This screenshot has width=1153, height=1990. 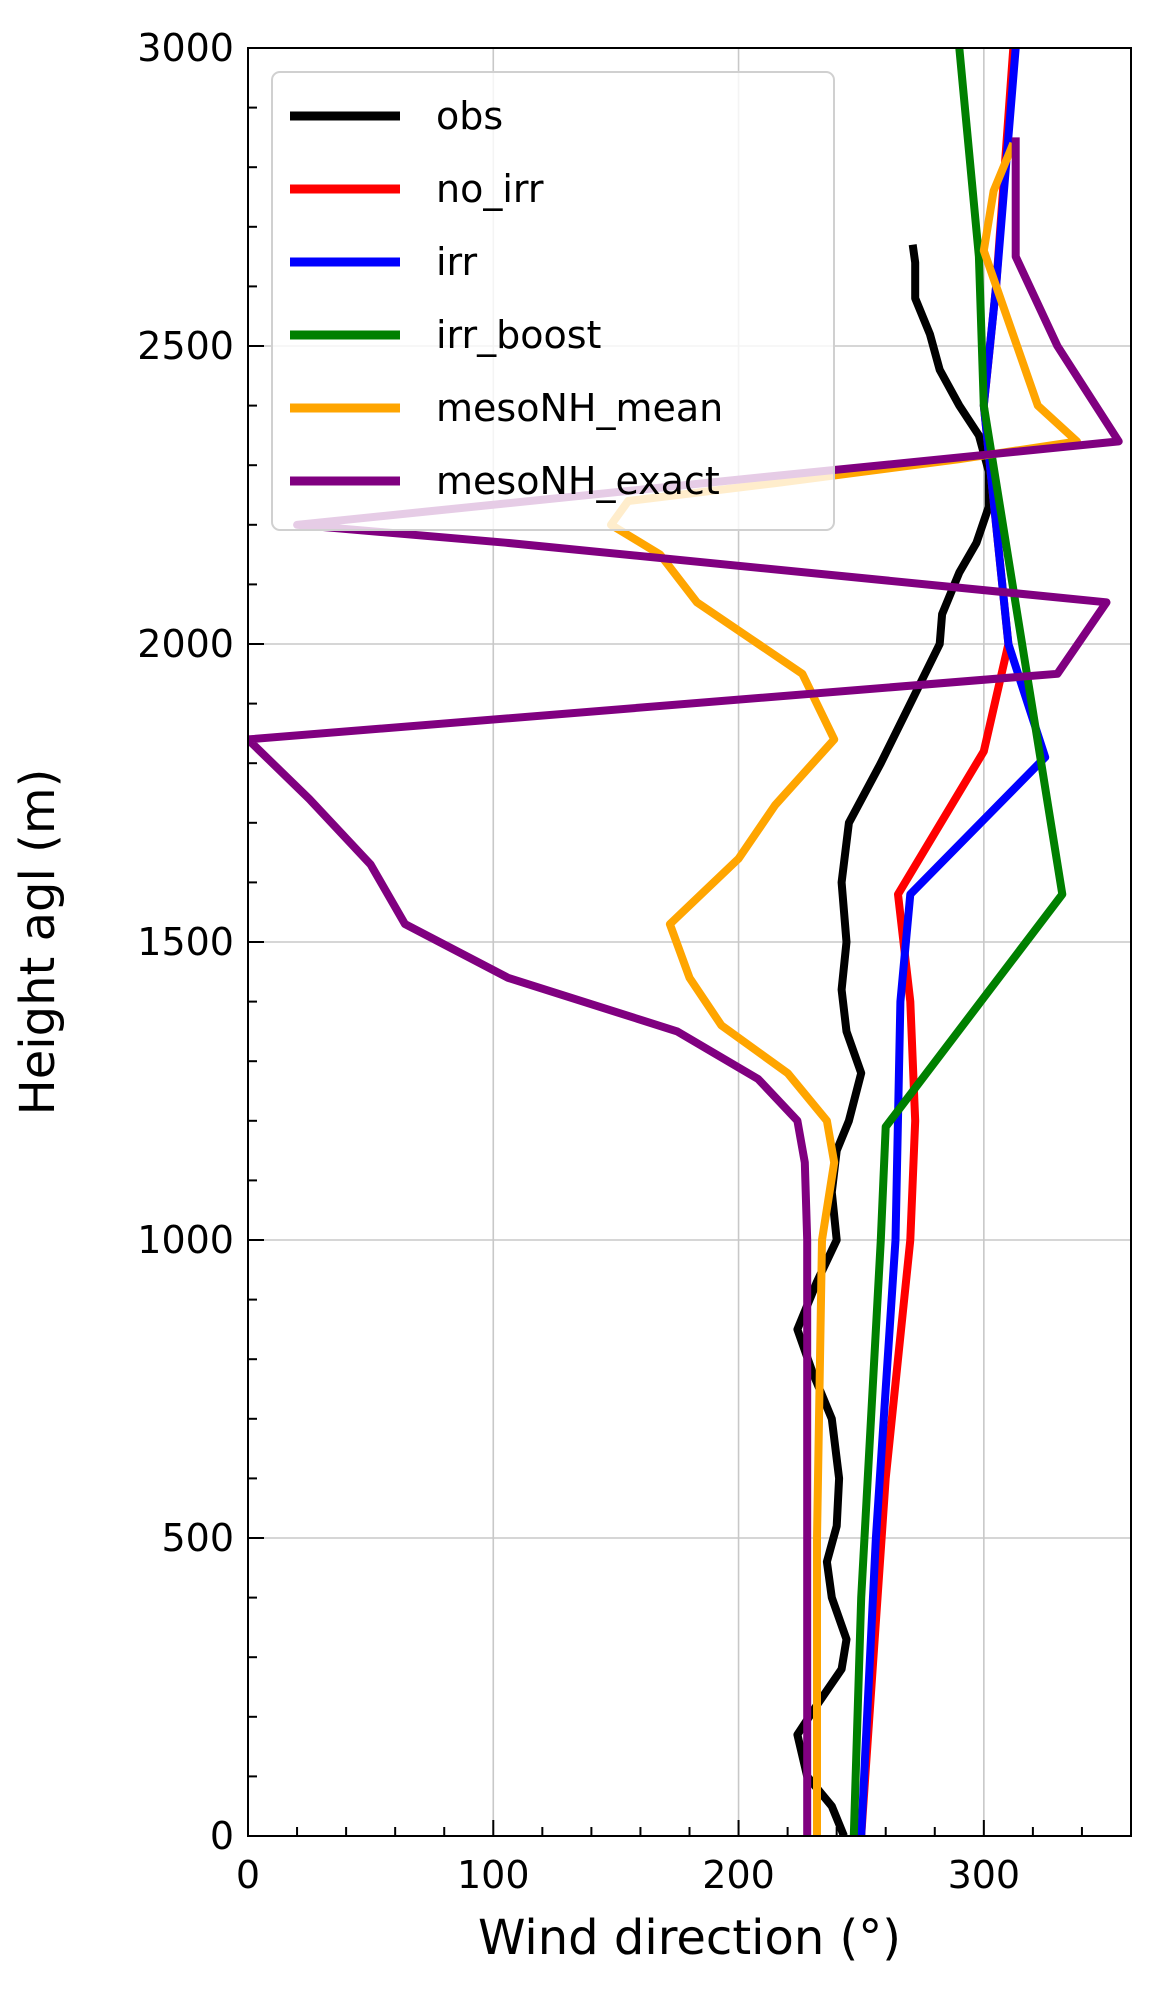 What do you see at coordinates (518, 335) in the screenshot?
I see `legend-label-irr_boost: irr_boost` at bounding box center [518, 335].